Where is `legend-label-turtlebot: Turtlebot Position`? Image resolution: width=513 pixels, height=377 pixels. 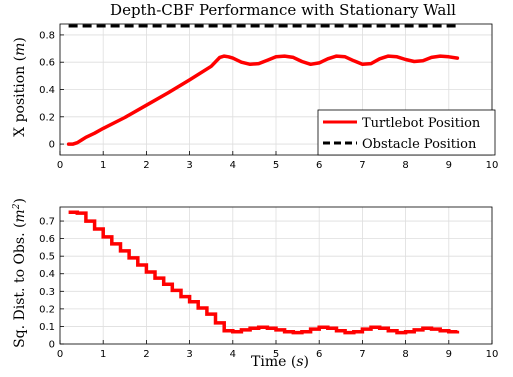 legend-label-turtlebot: Turtlebot Position is located at coordinates (421, 123).